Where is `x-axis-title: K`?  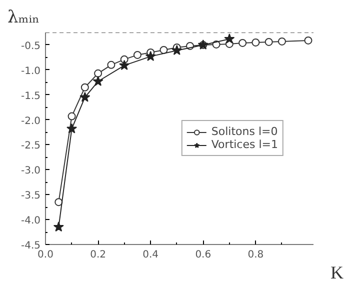 x-axis-title: K is located at coordinates (337, 272).